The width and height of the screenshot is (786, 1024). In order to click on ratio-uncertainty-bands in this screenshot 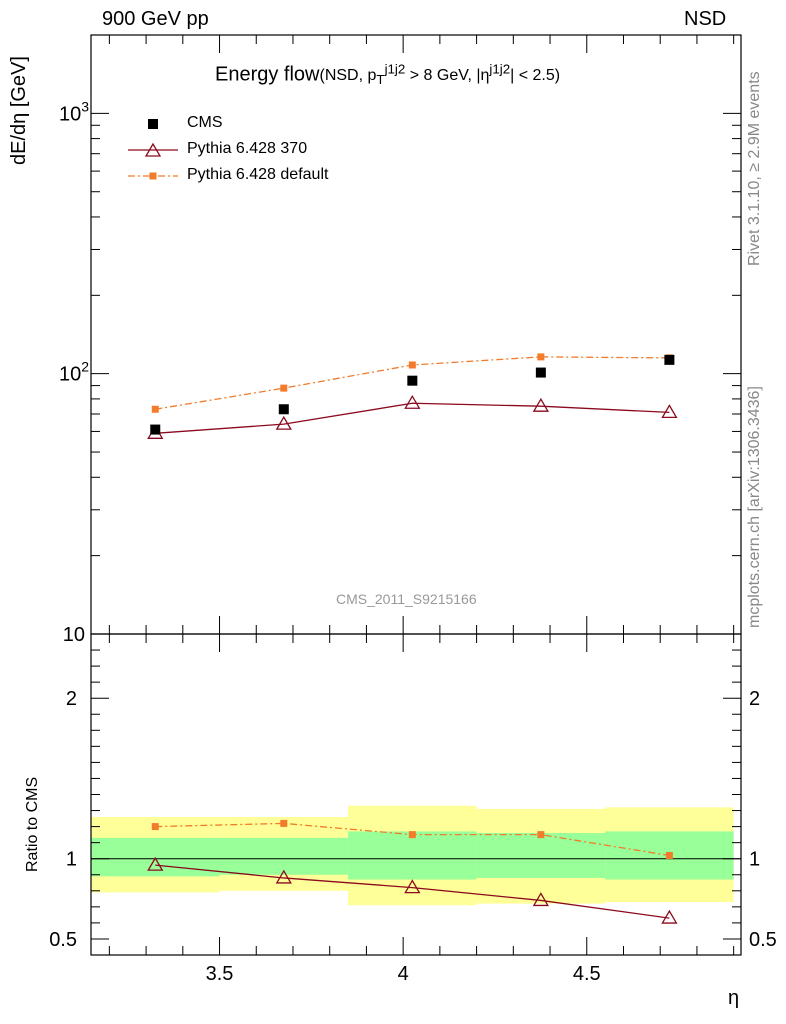, I will do `click(416, 855)`.